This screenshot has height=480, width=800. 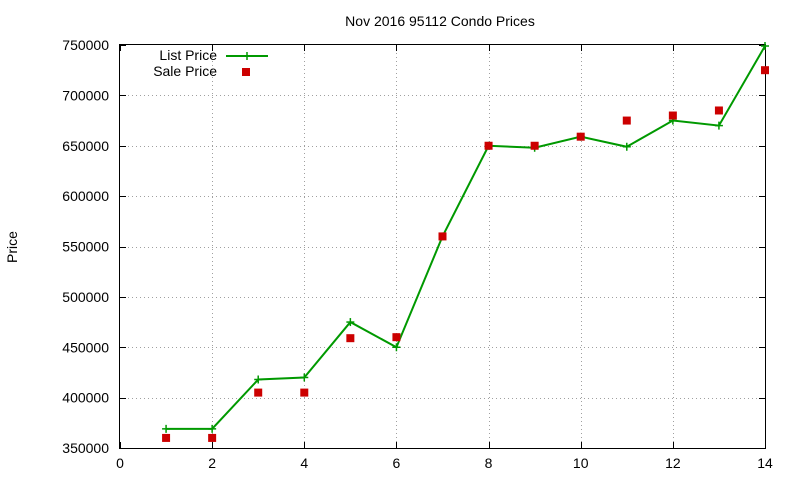 What do you see at coordinates (12, 247) in the screenshot?
I see `y-axis-label: Price` at bounding box center [12, 247].